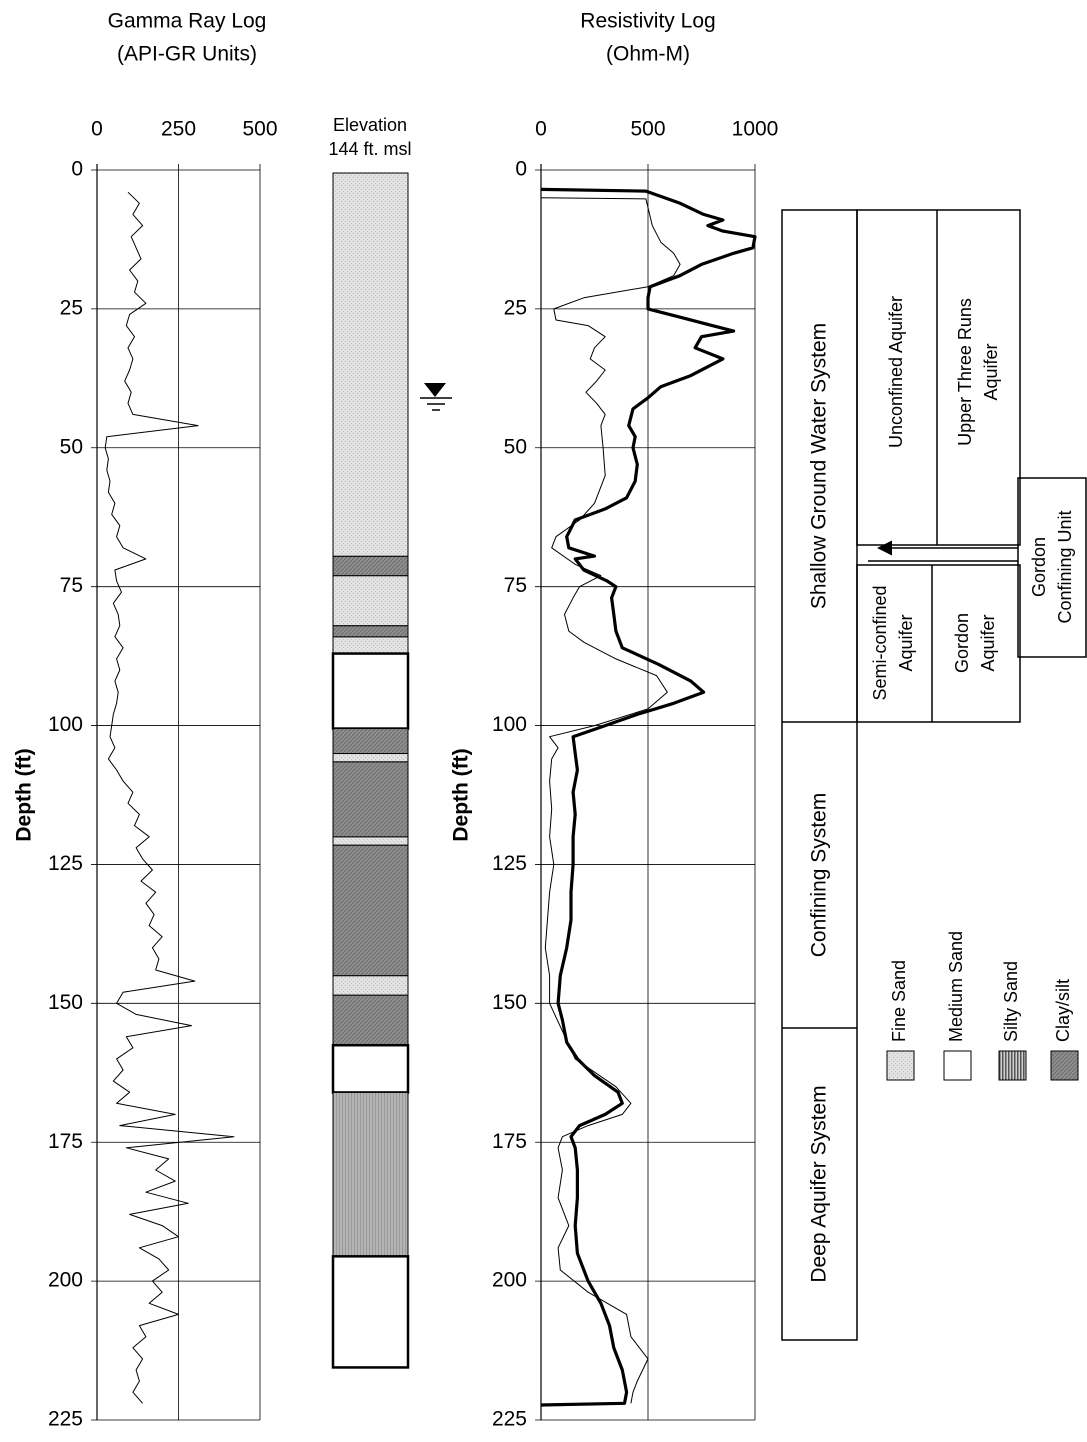  What do you see at coordinates (896, 372) in the screenshot?
I see `unit-label: Unconfined Aquifer` at bounding box center [896, 372].